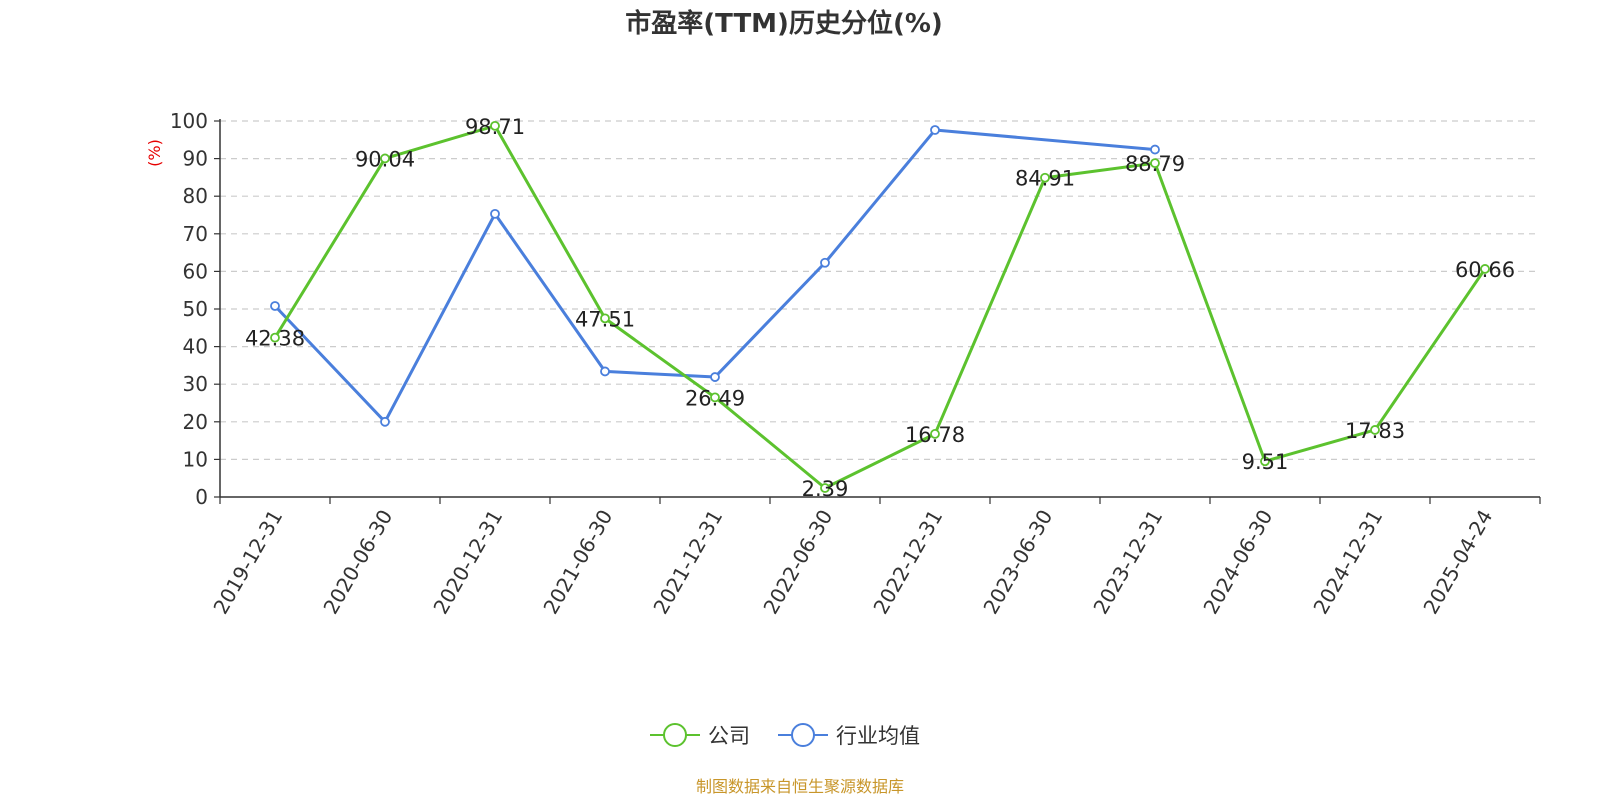 This screenshot has height=800, width=1600. I want to click on data-label: 9.51, so click(1265, 462).